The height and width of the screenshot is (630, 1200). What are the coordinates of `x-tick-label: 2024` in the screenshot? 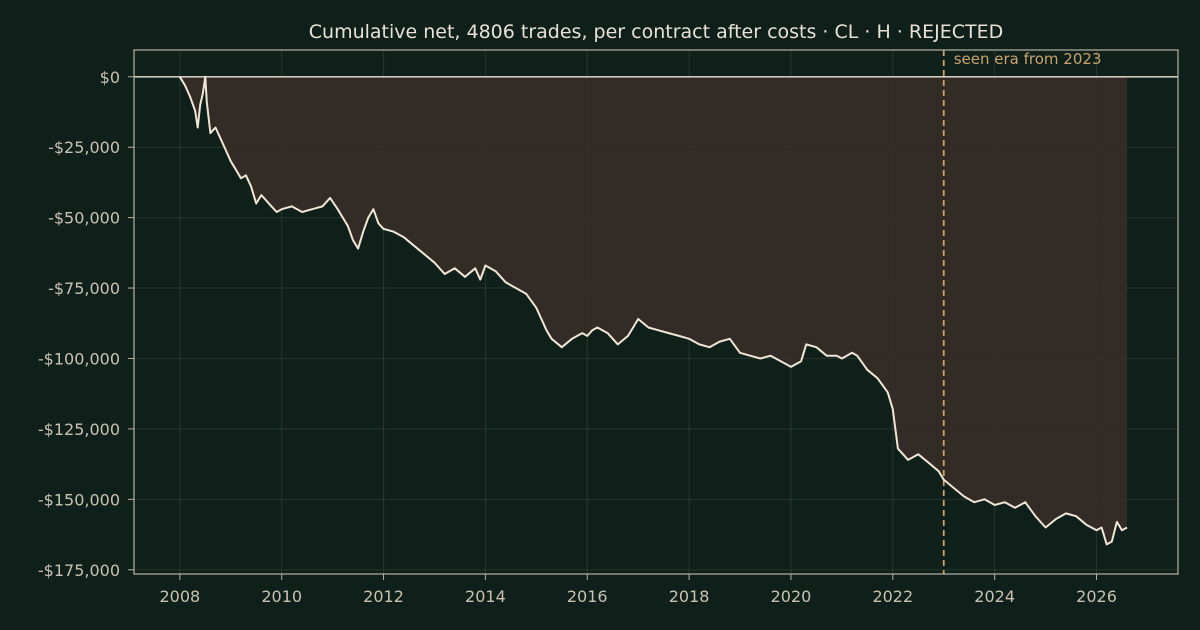 It's located at (994, 596).